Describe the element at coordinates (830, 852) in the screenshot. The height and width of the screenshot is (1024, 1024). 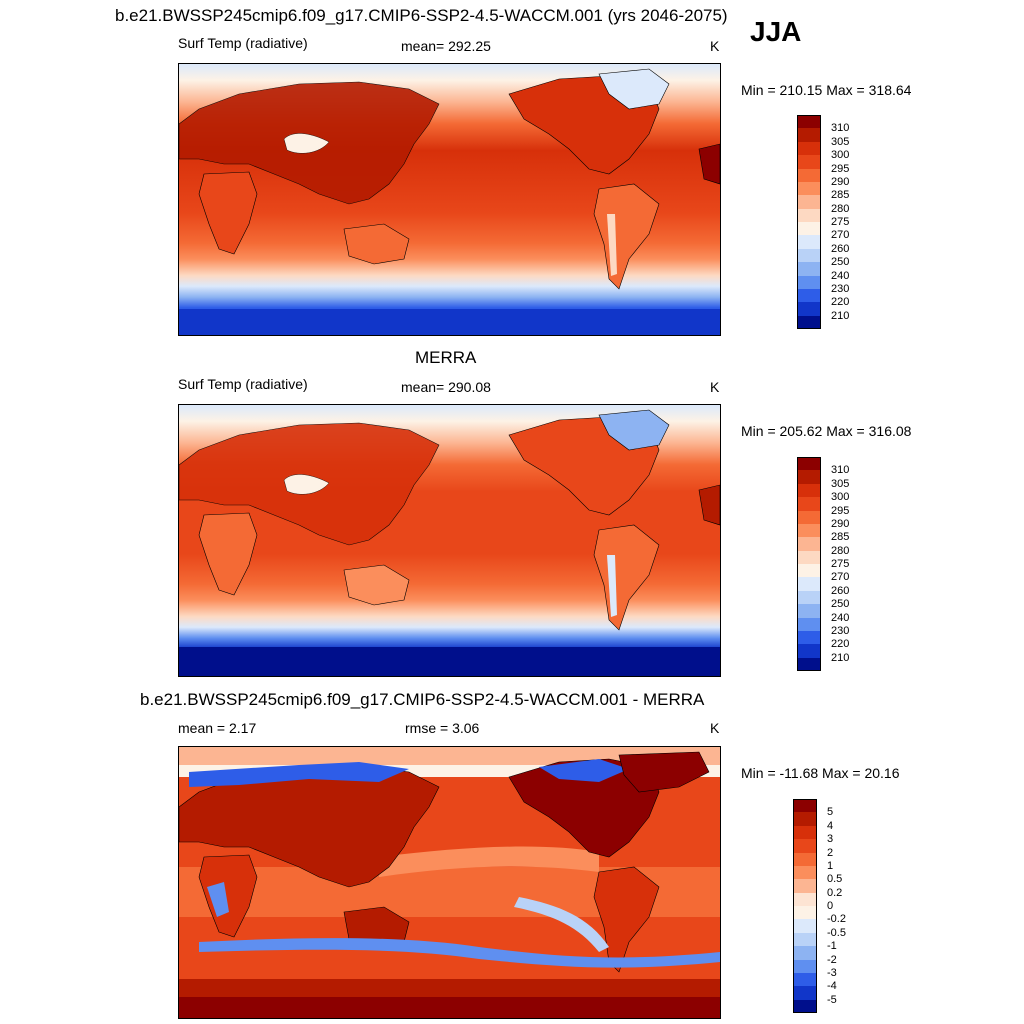
I see `colorbar-label: 2` at that location.